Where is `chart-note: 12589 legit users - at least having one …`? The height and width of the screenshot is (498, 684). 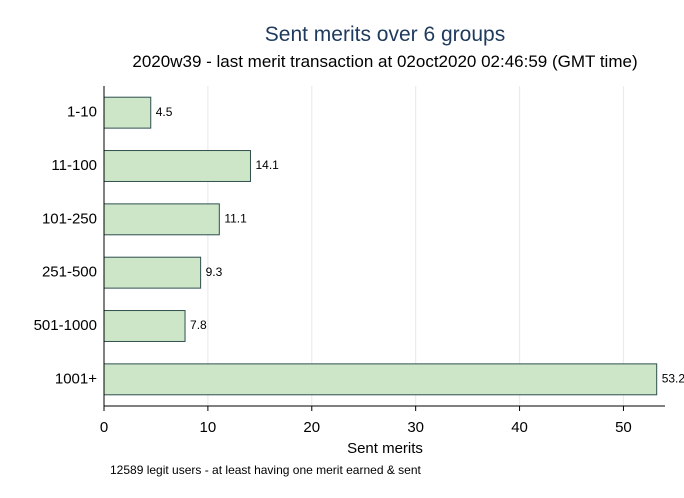 chart-note: 12589 legit users - at least having one … is located at coordinates (266, 470).